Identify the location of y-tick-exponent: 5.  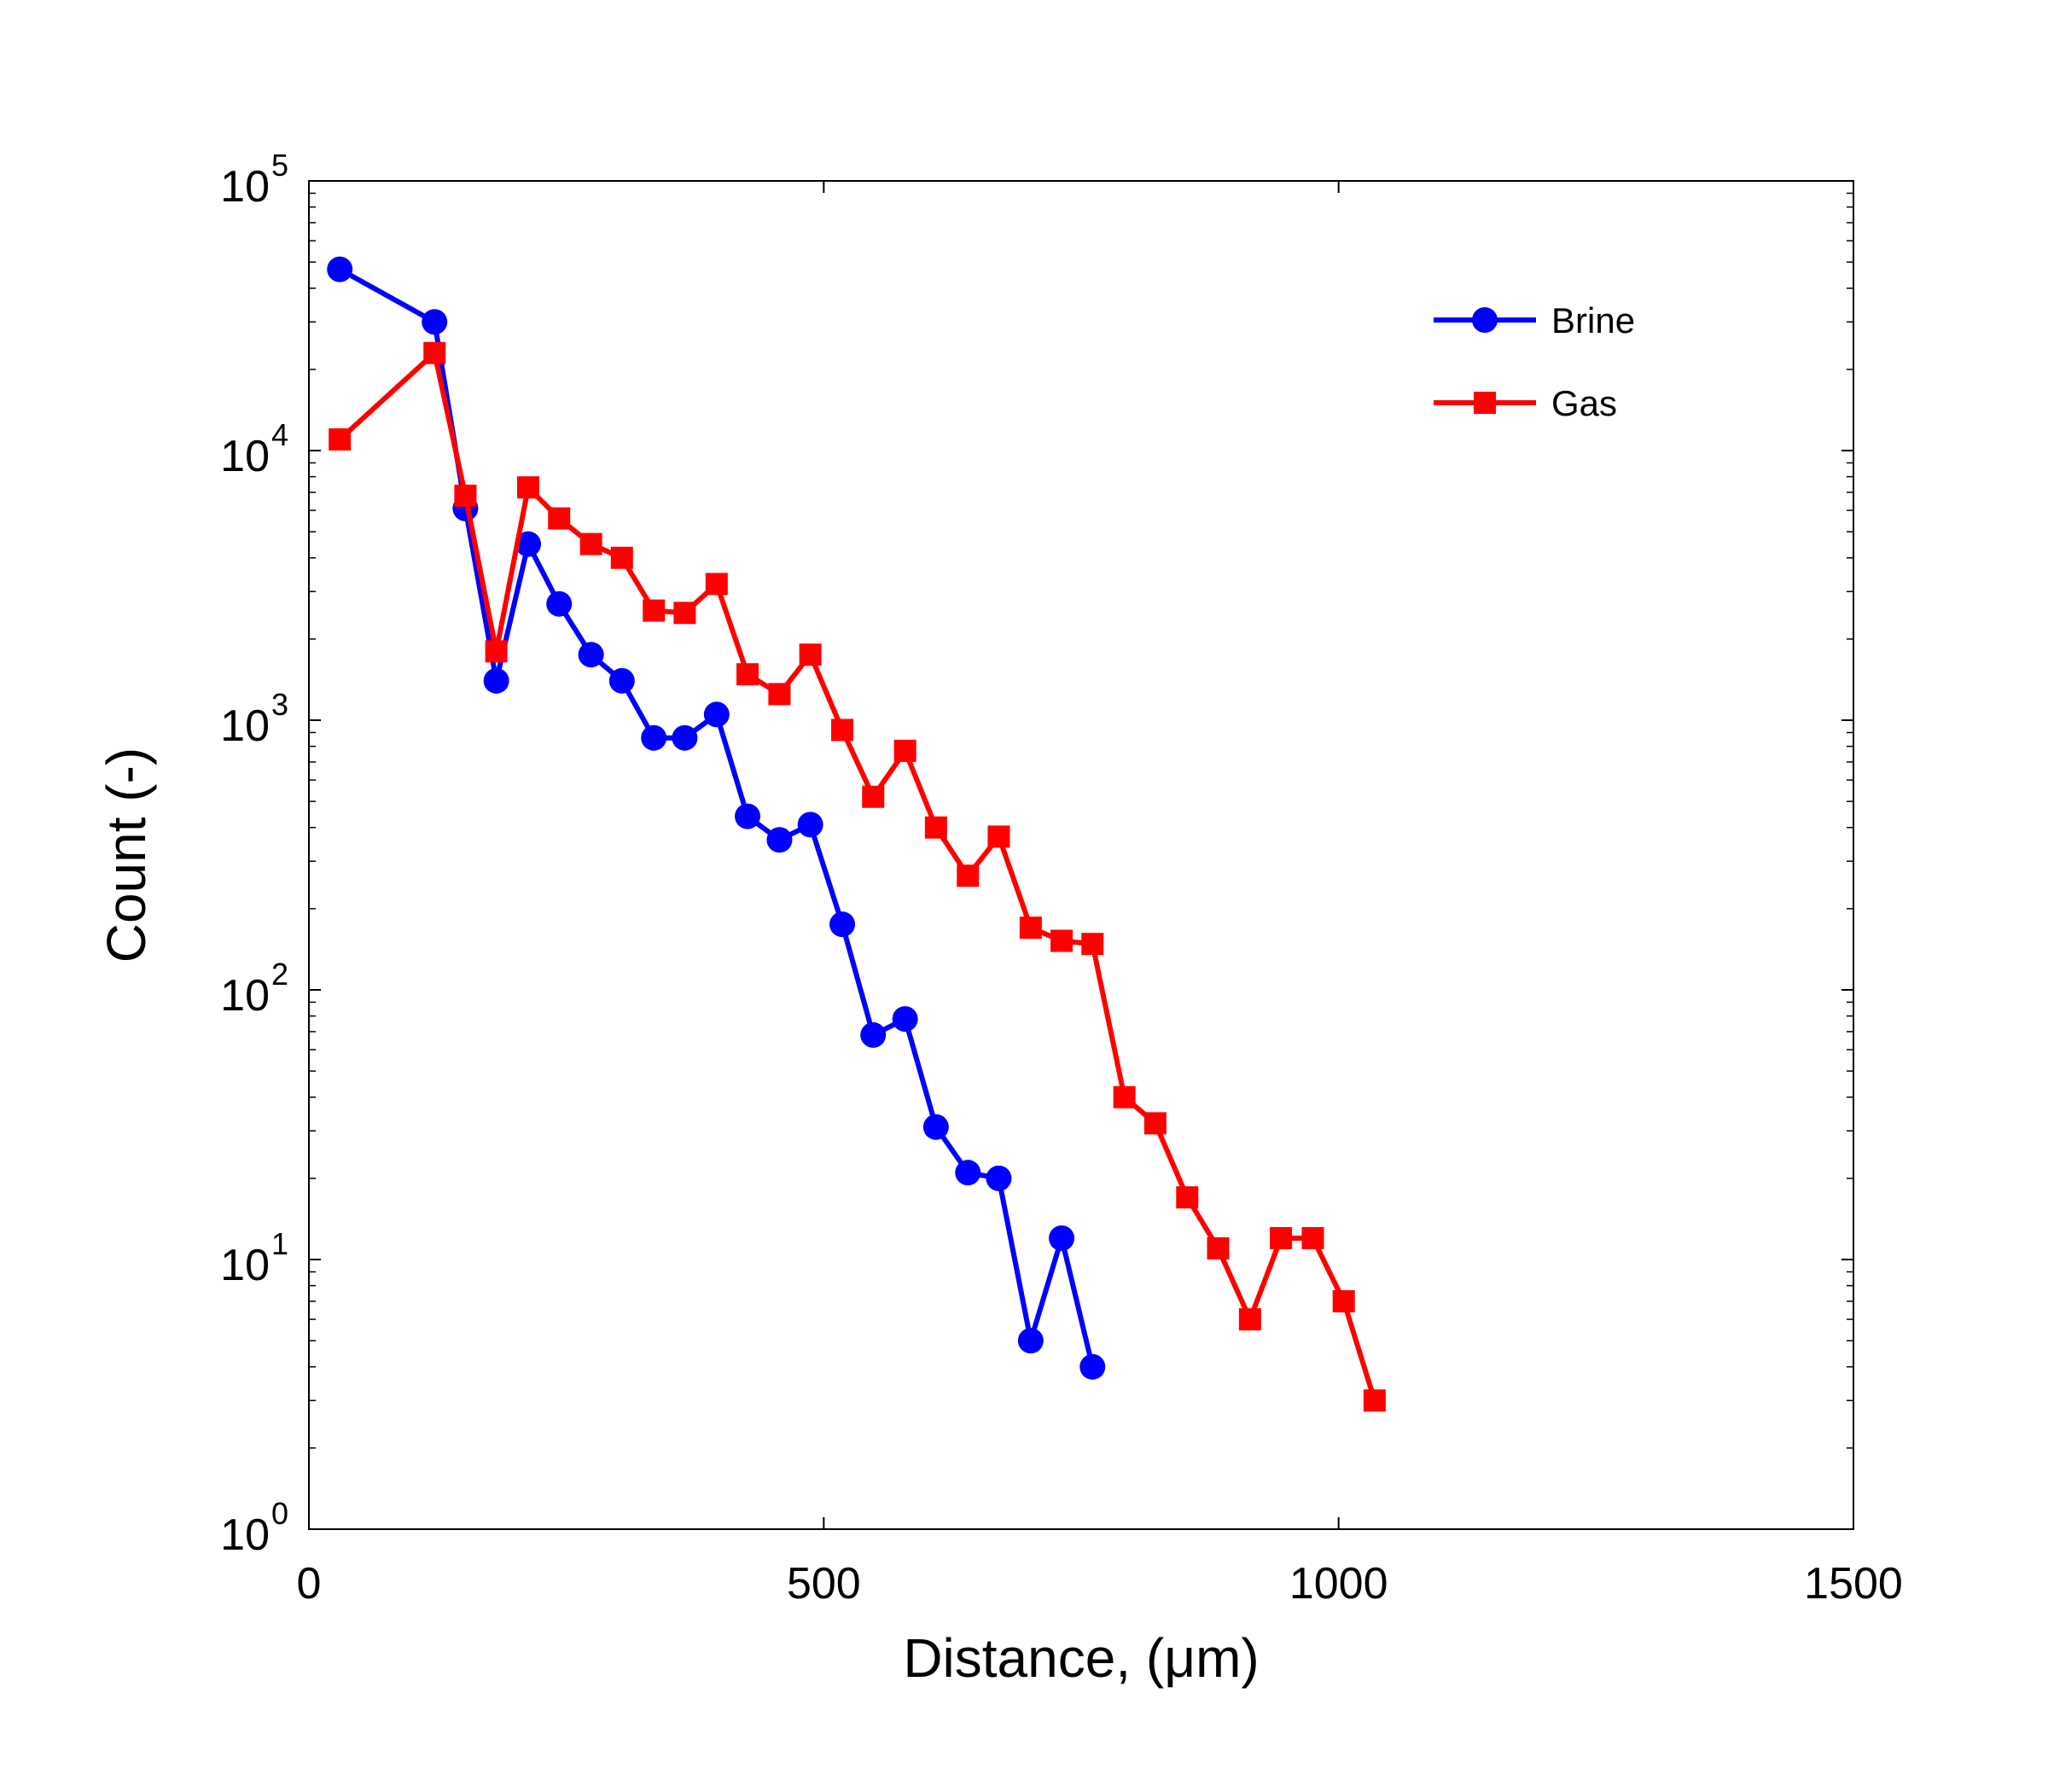
(279, 165).